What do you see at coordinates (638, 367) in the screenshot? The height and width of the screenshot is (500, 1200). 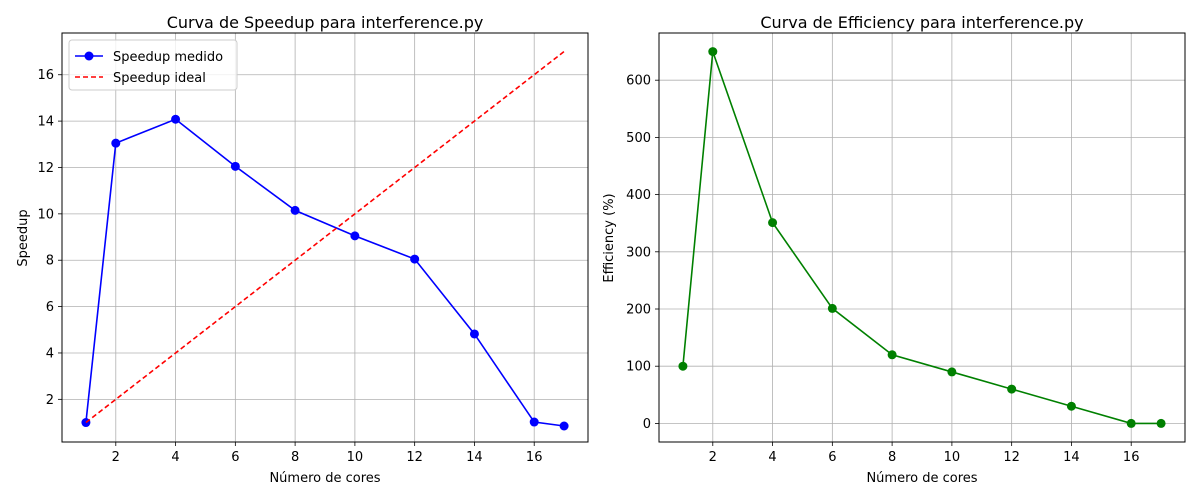 I see `efficiency-y-tick-label: 100` at bounding box center [638, 367].